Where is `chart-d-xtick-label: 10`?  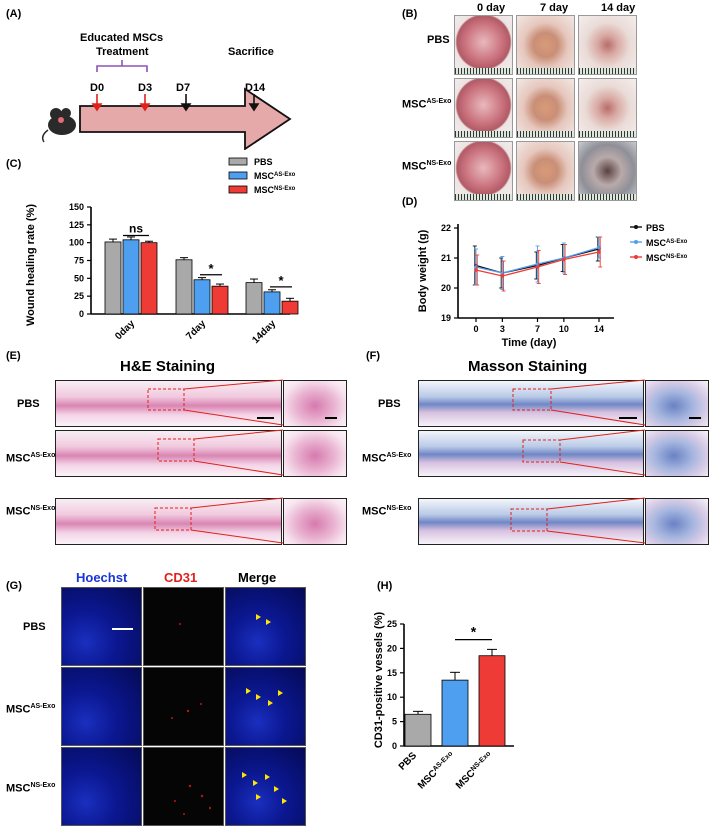 chart-d-xtick-label: 10 is located at coordinates (564, 329).